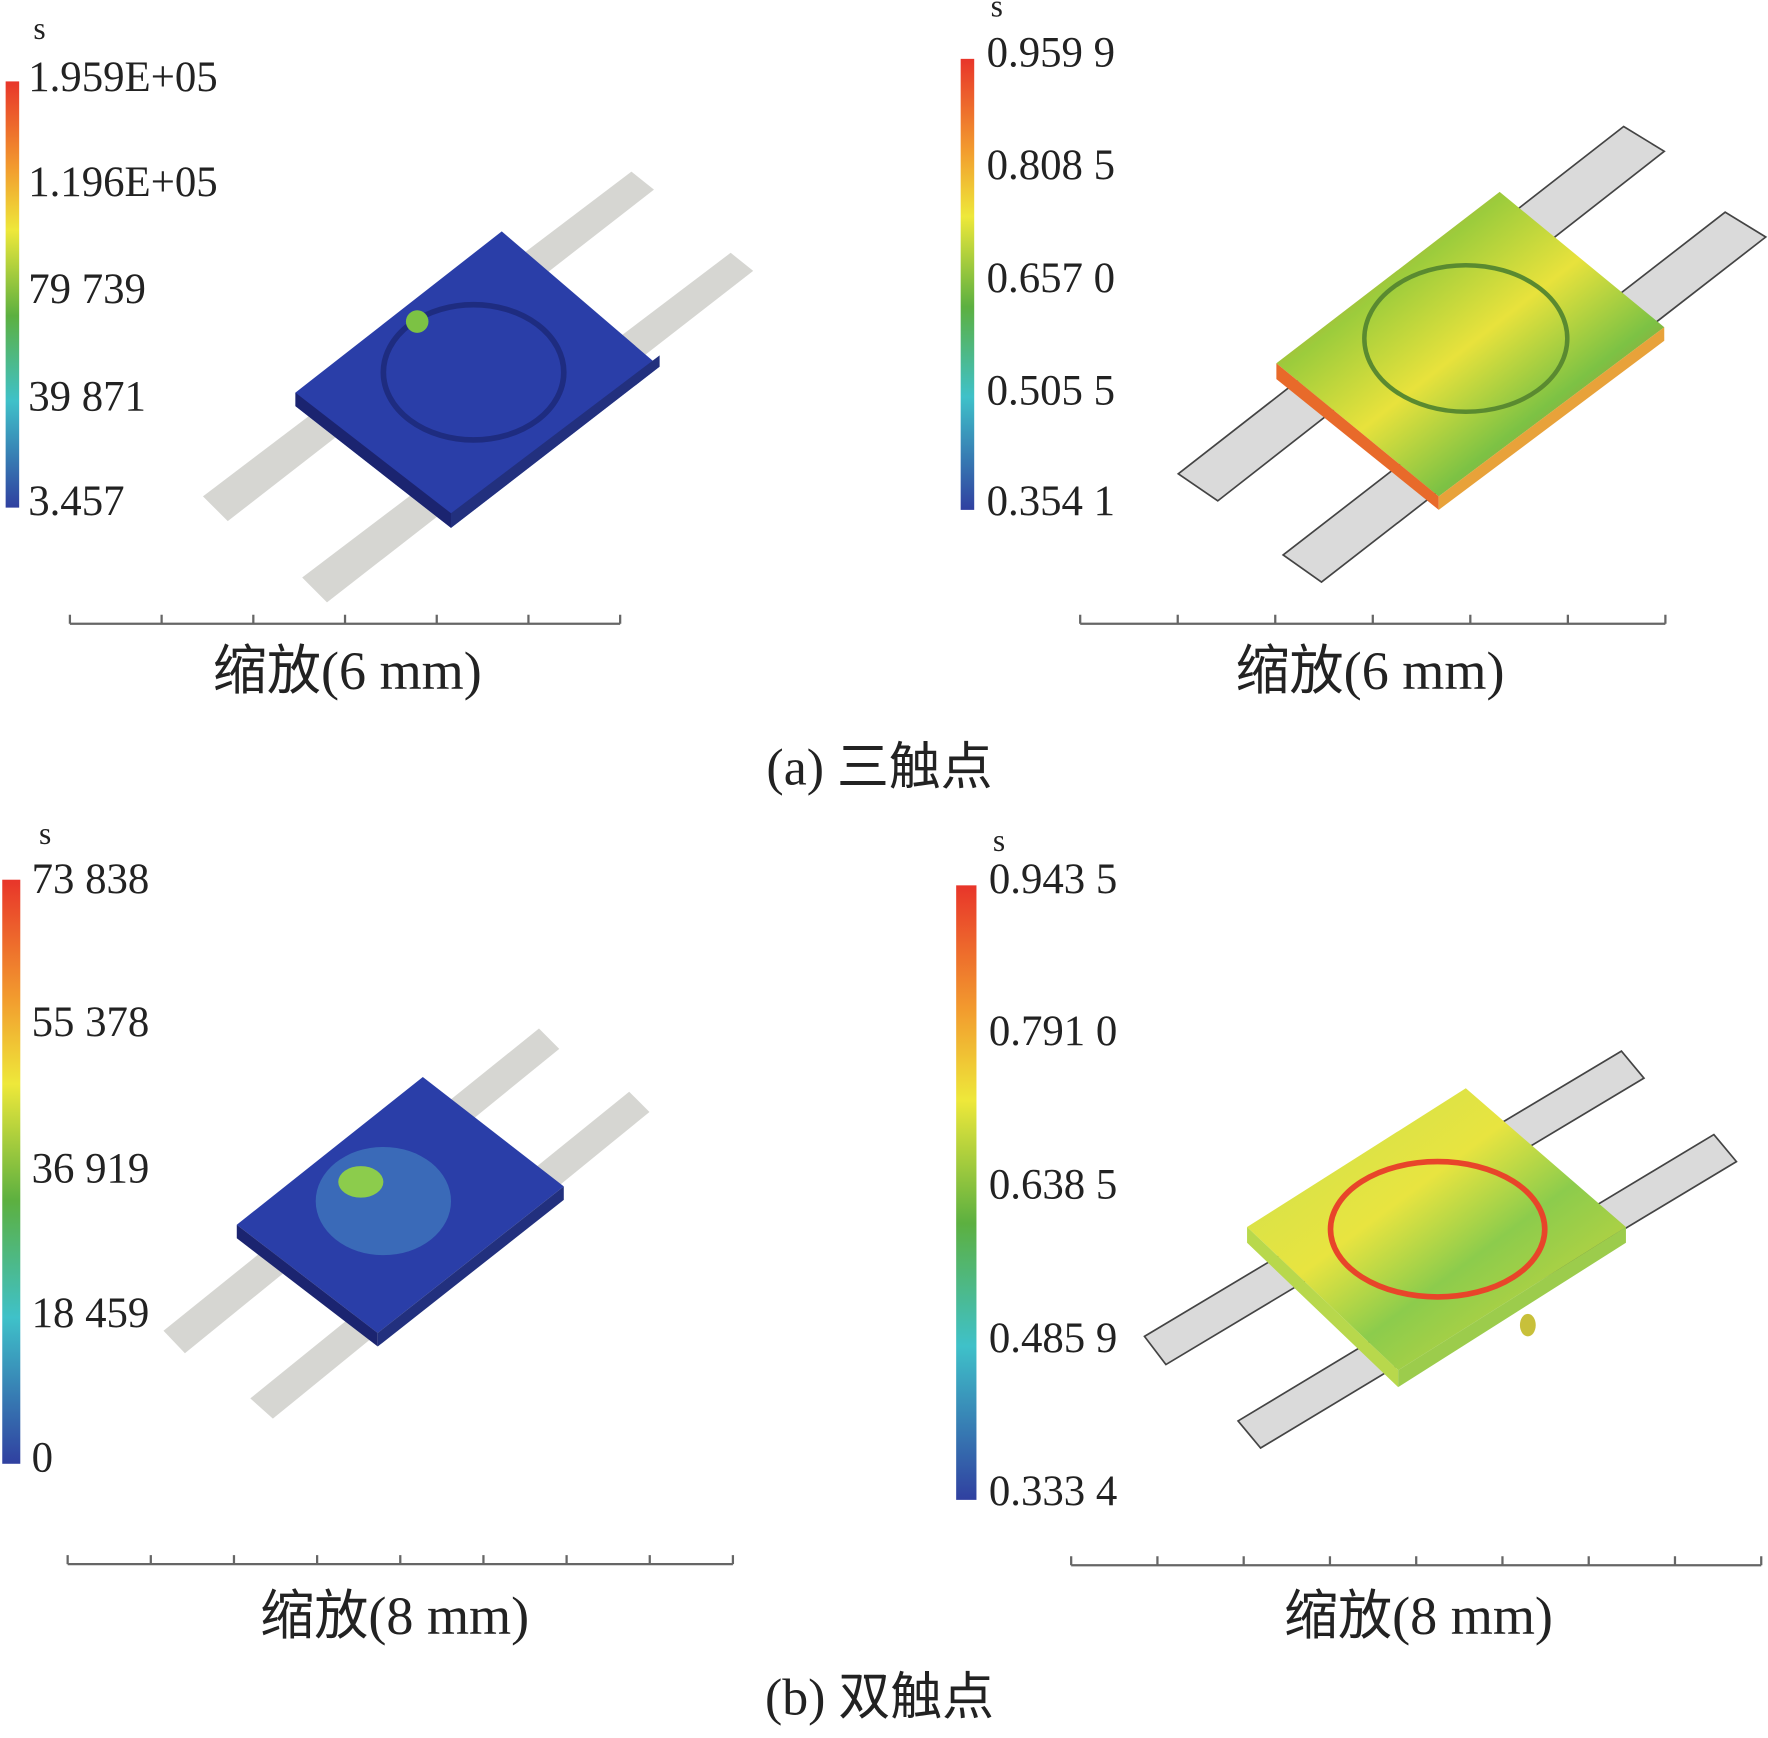  What do you see at coordinates (1472, 354) in the screenshot?
I see `model-3pt-ratio` at bounding box center [1472, 354].